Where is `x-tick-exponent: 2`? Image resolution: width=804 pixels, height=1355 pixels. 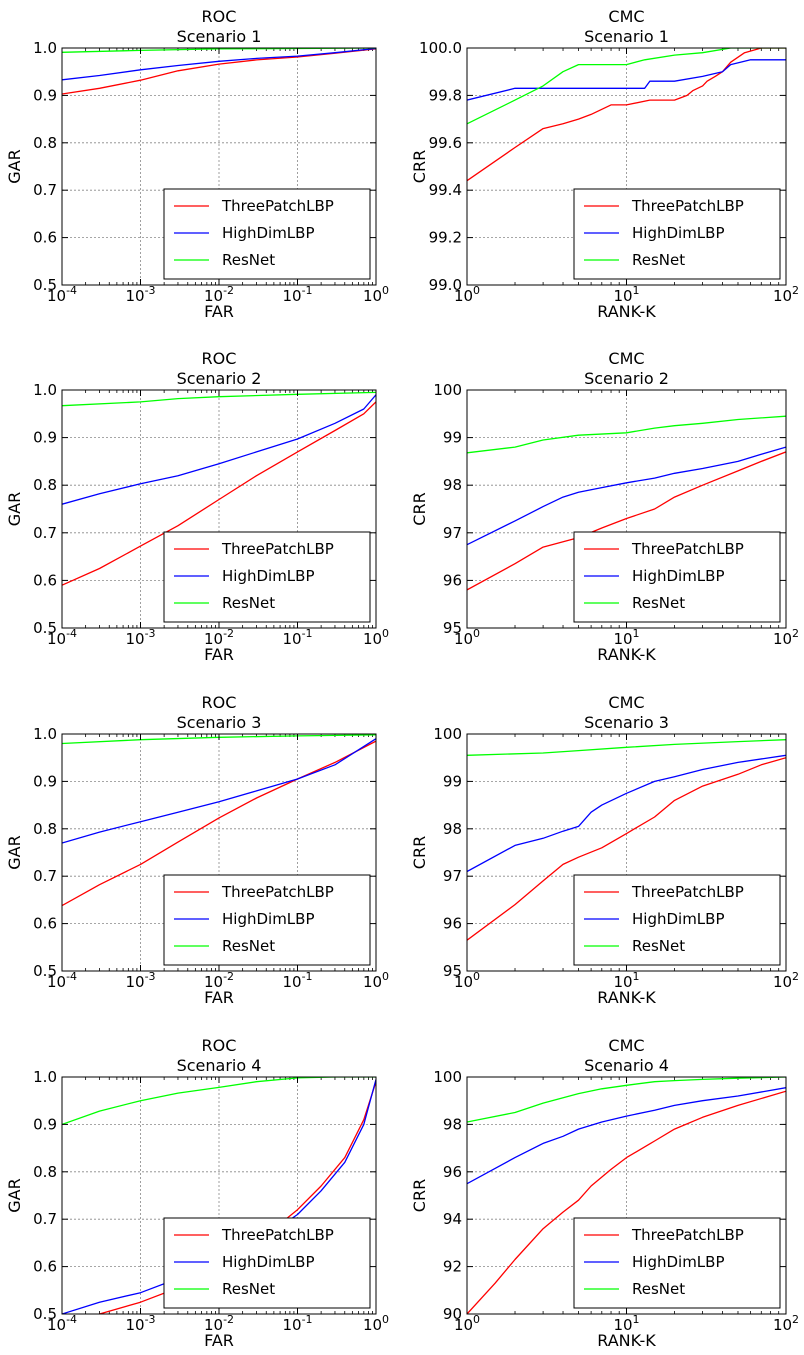 x-tick-exponent: 2 is located at coordinates (795, 1319).